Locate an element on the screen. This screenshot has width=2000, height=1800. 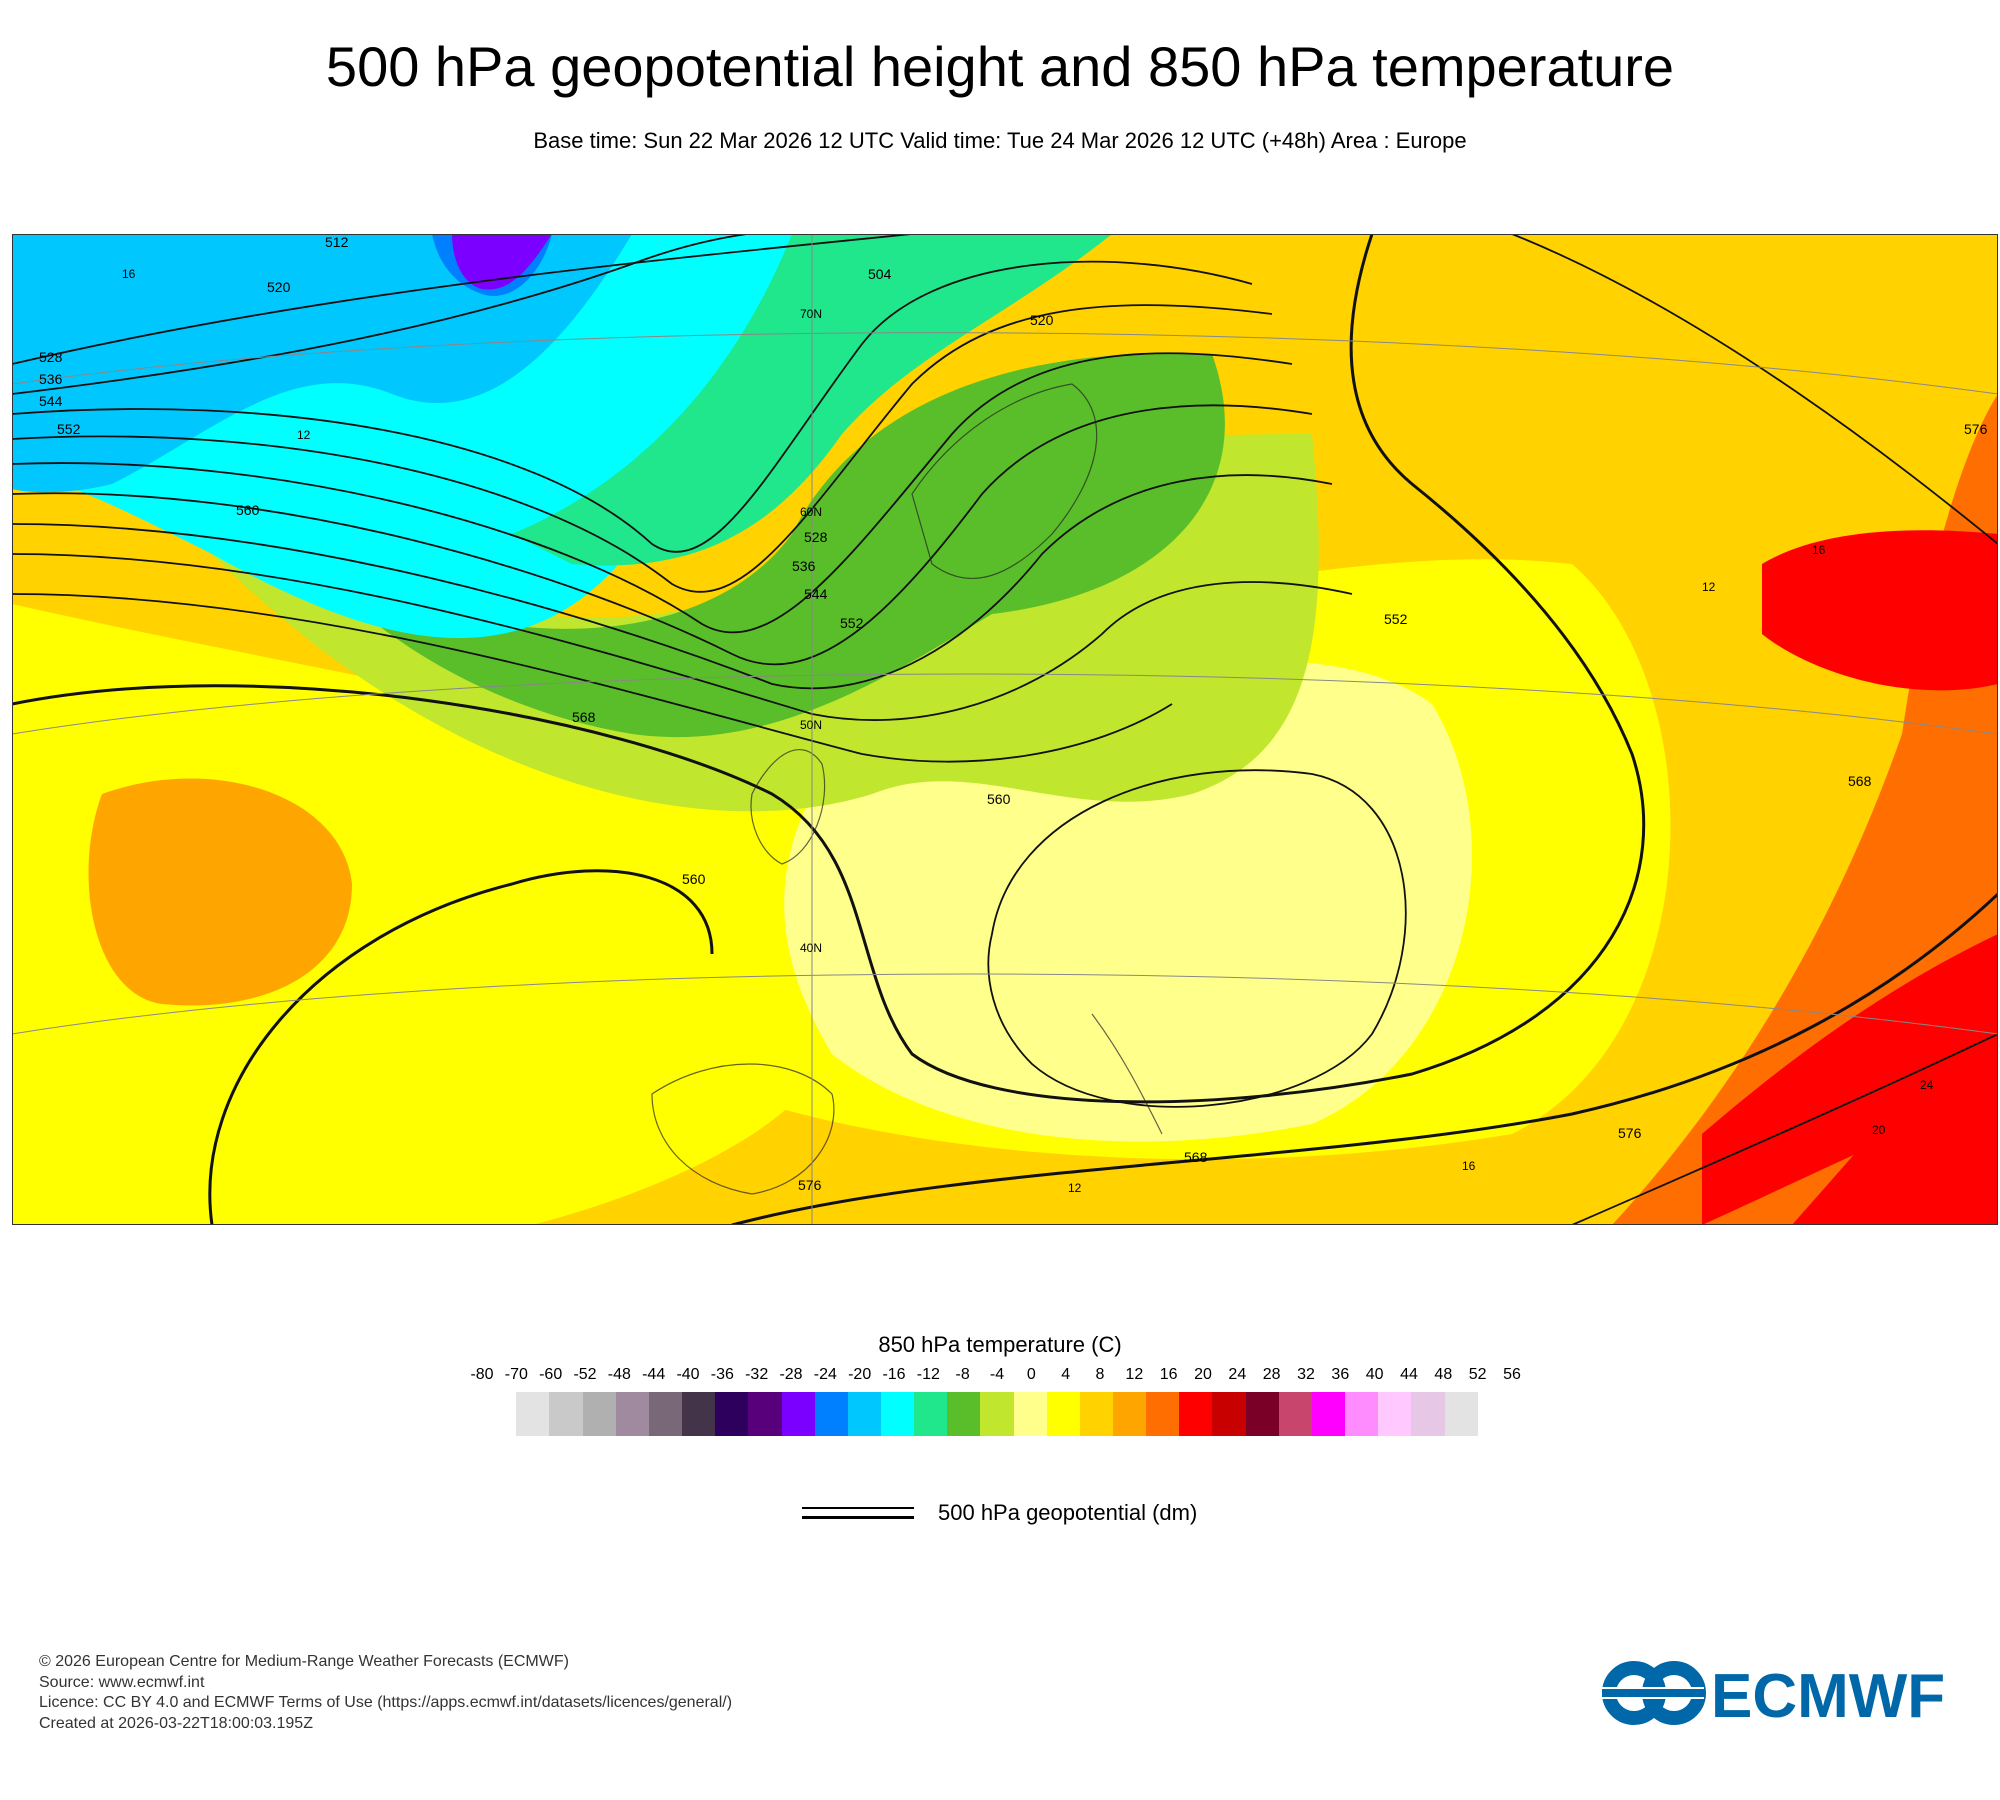
contour-legend-line-thick is located at coordinates (858, 1517).